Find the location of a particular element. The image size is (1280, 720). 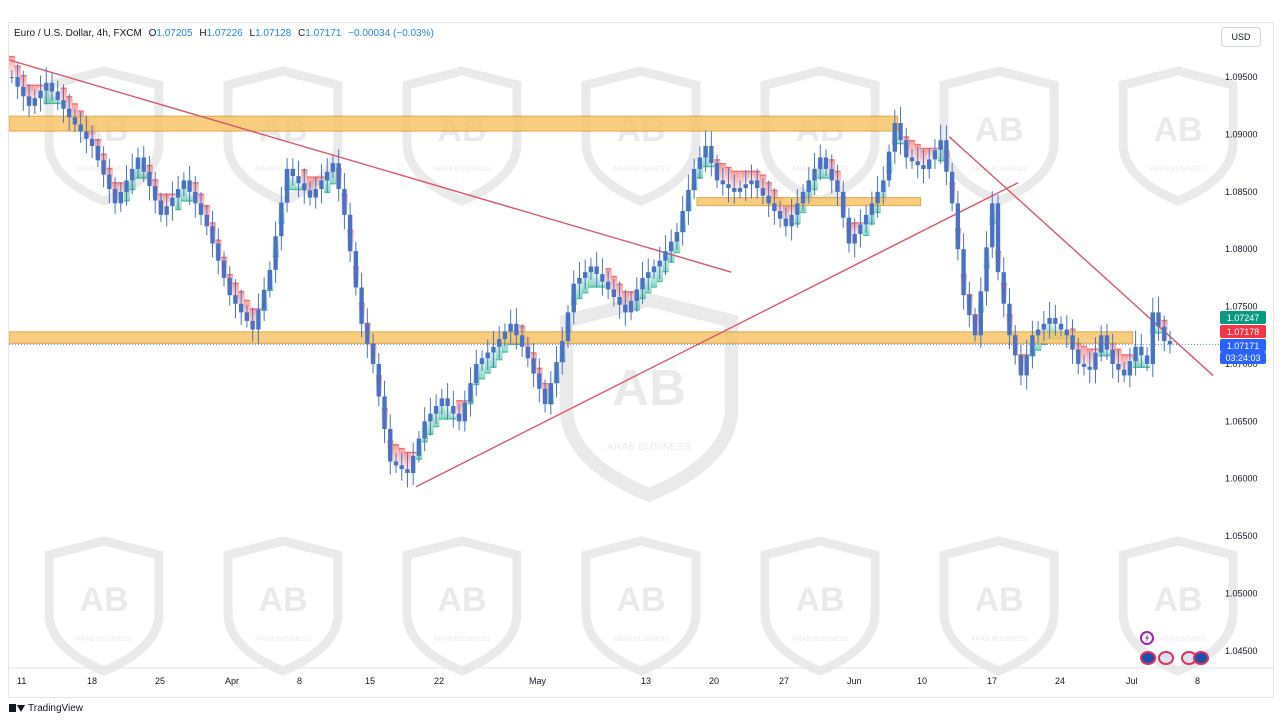

us-flag-event-icon is located at coordinates (1166, 658).